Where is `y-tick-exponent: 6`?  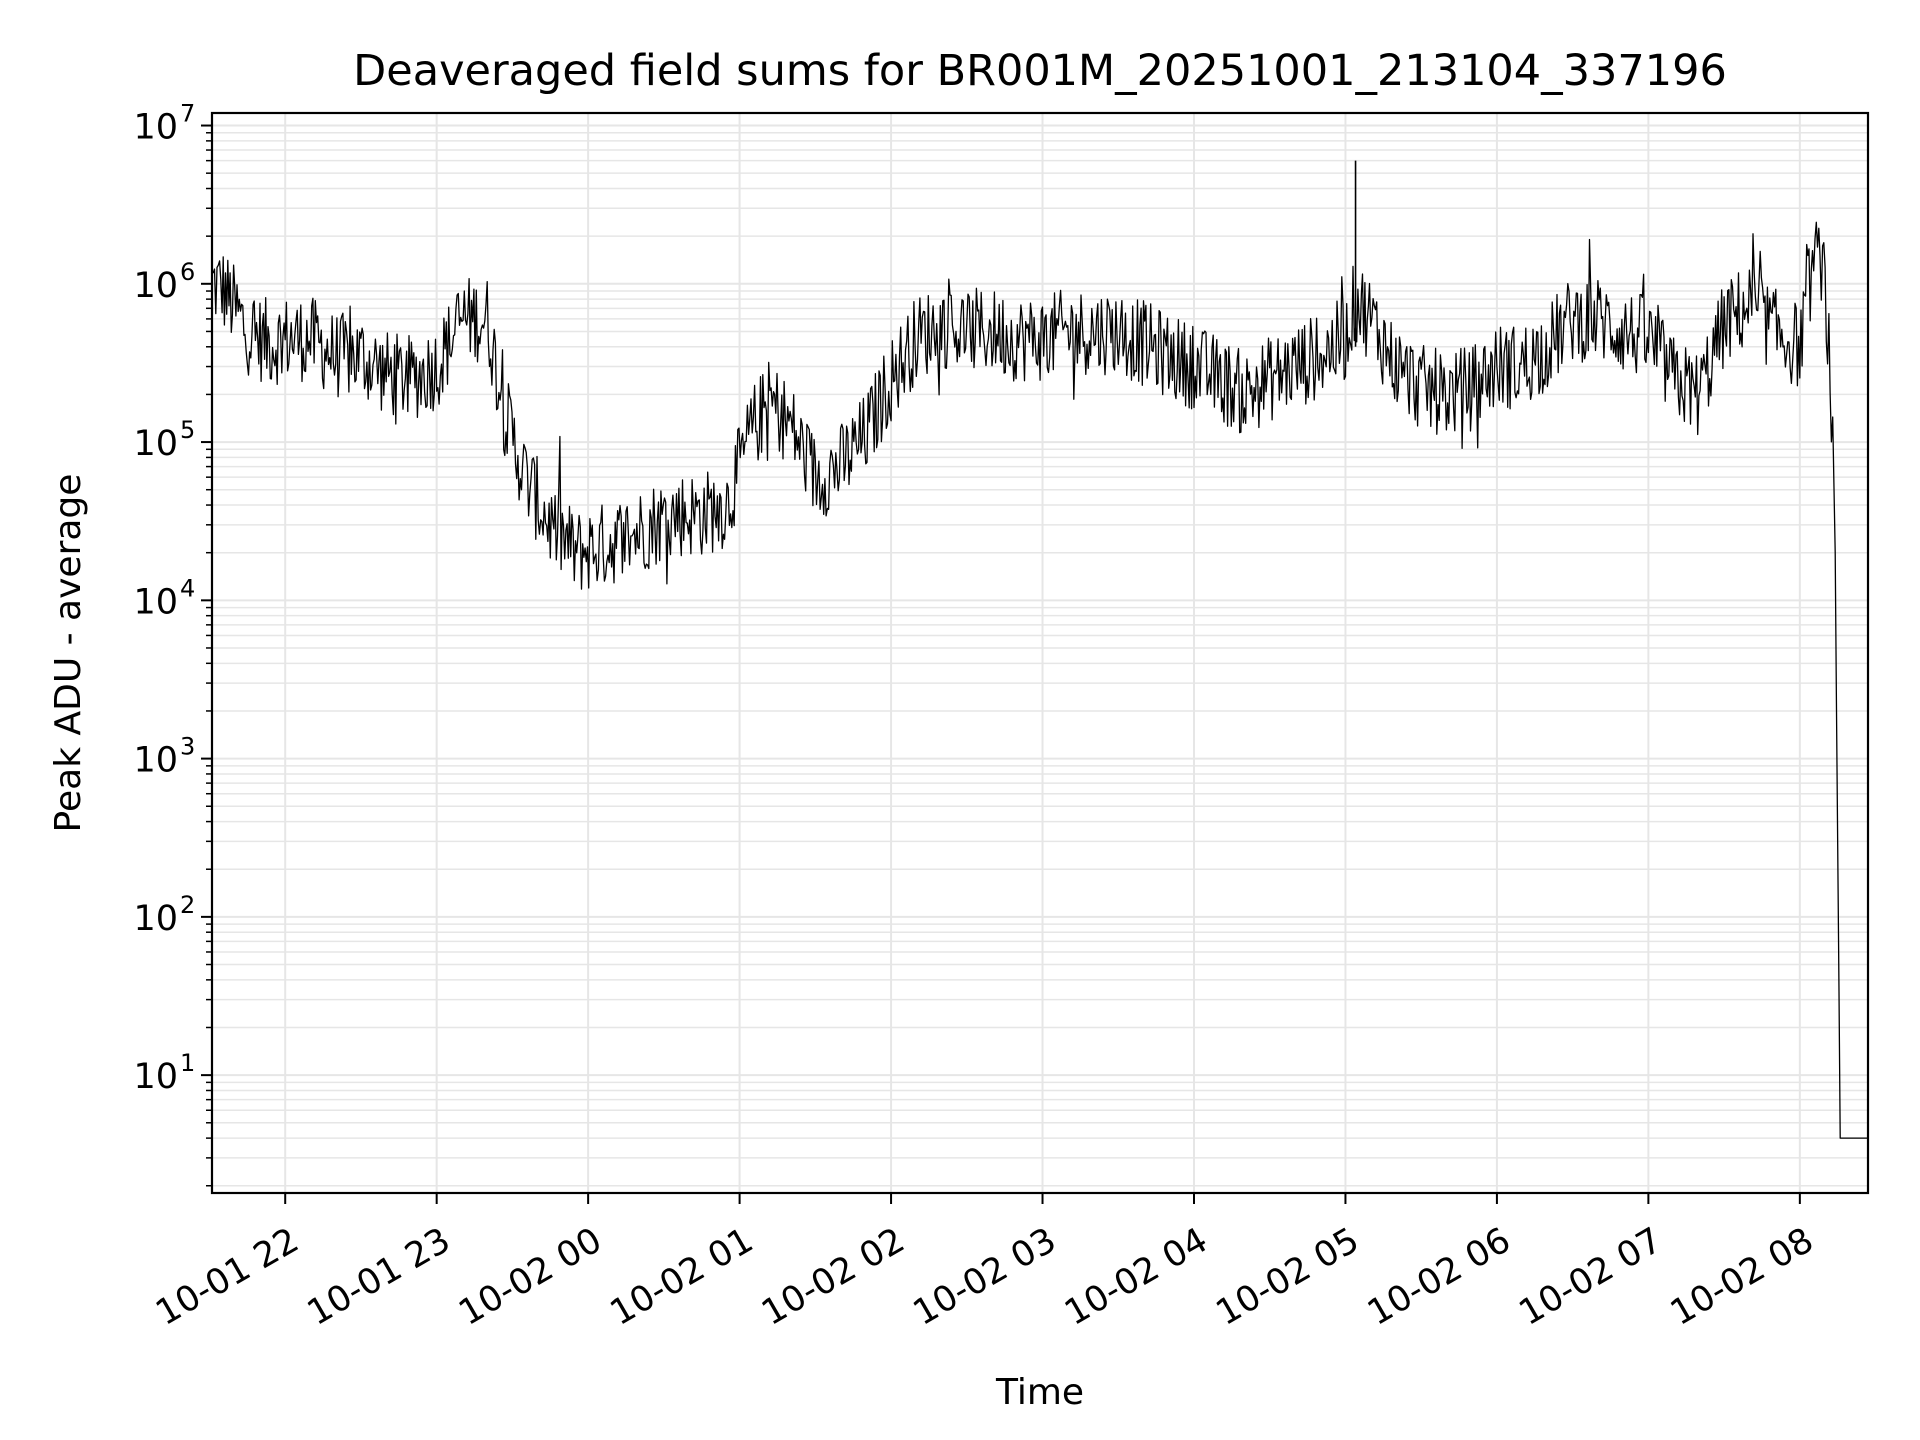
y-tick-exponent: 6 is located at coordinates (187, 272).